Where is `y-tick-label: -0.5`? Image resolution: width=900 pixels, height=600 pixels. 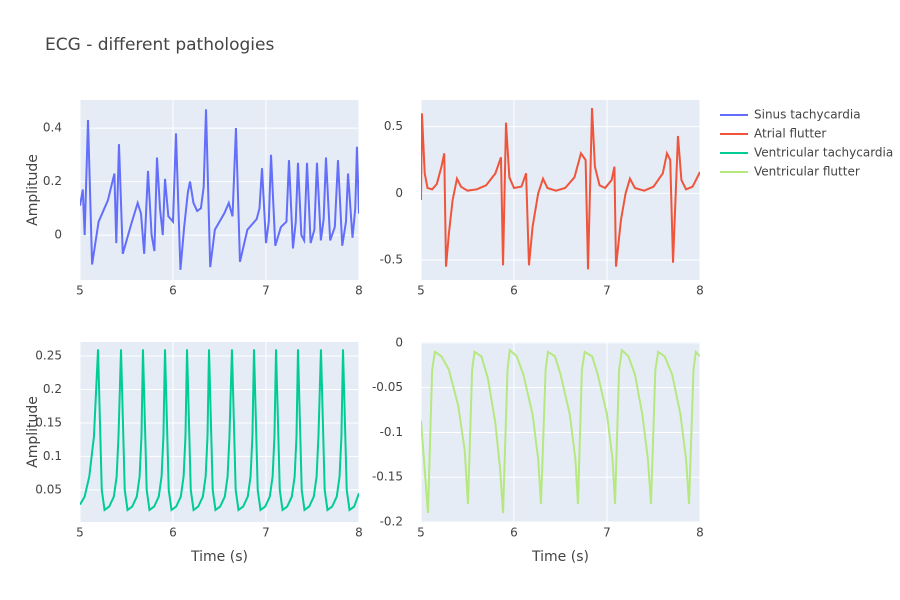 y-tick-label: -0.5 is located at coordinates (391, 260).